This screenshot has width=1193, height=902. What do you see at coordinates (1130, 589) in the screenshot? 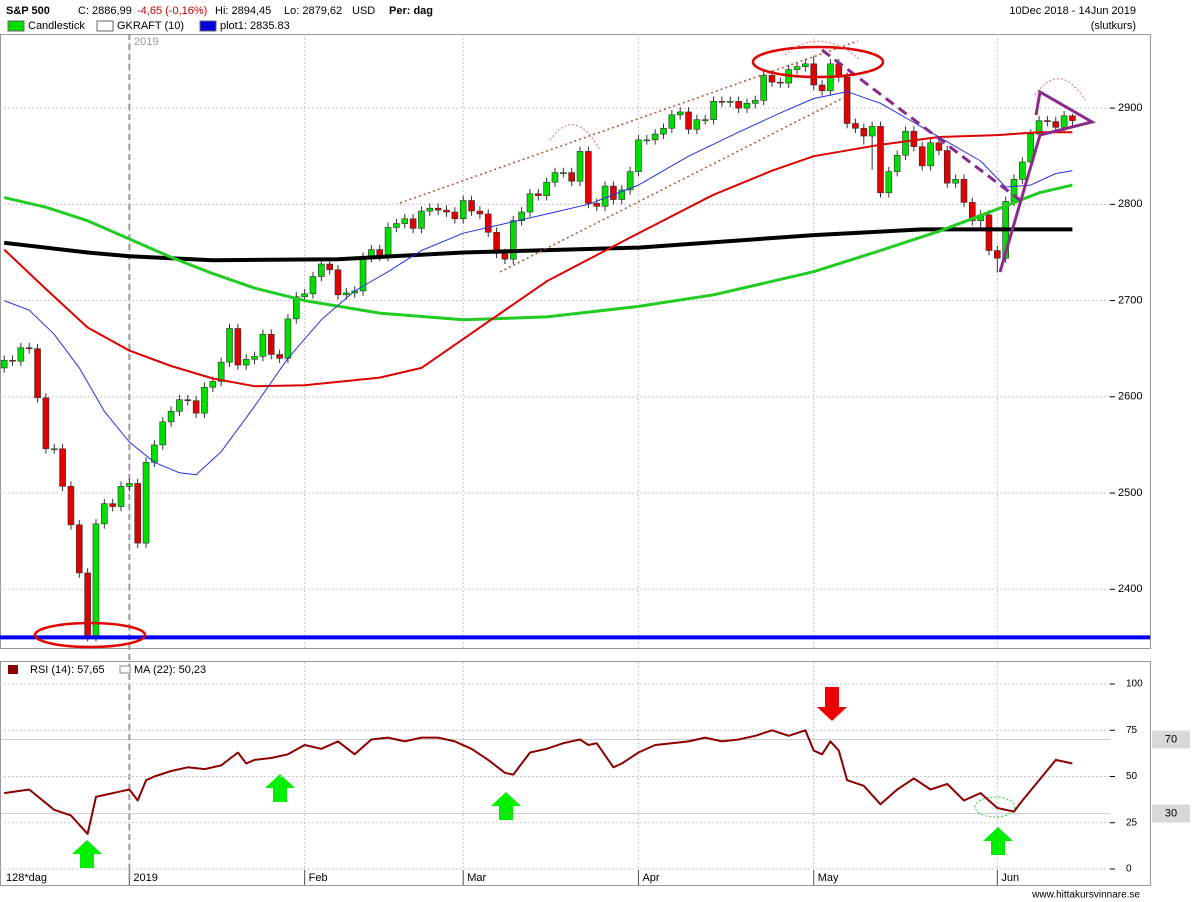
I see `y-tick-label: 2400` at bounding box center [1130, 589].